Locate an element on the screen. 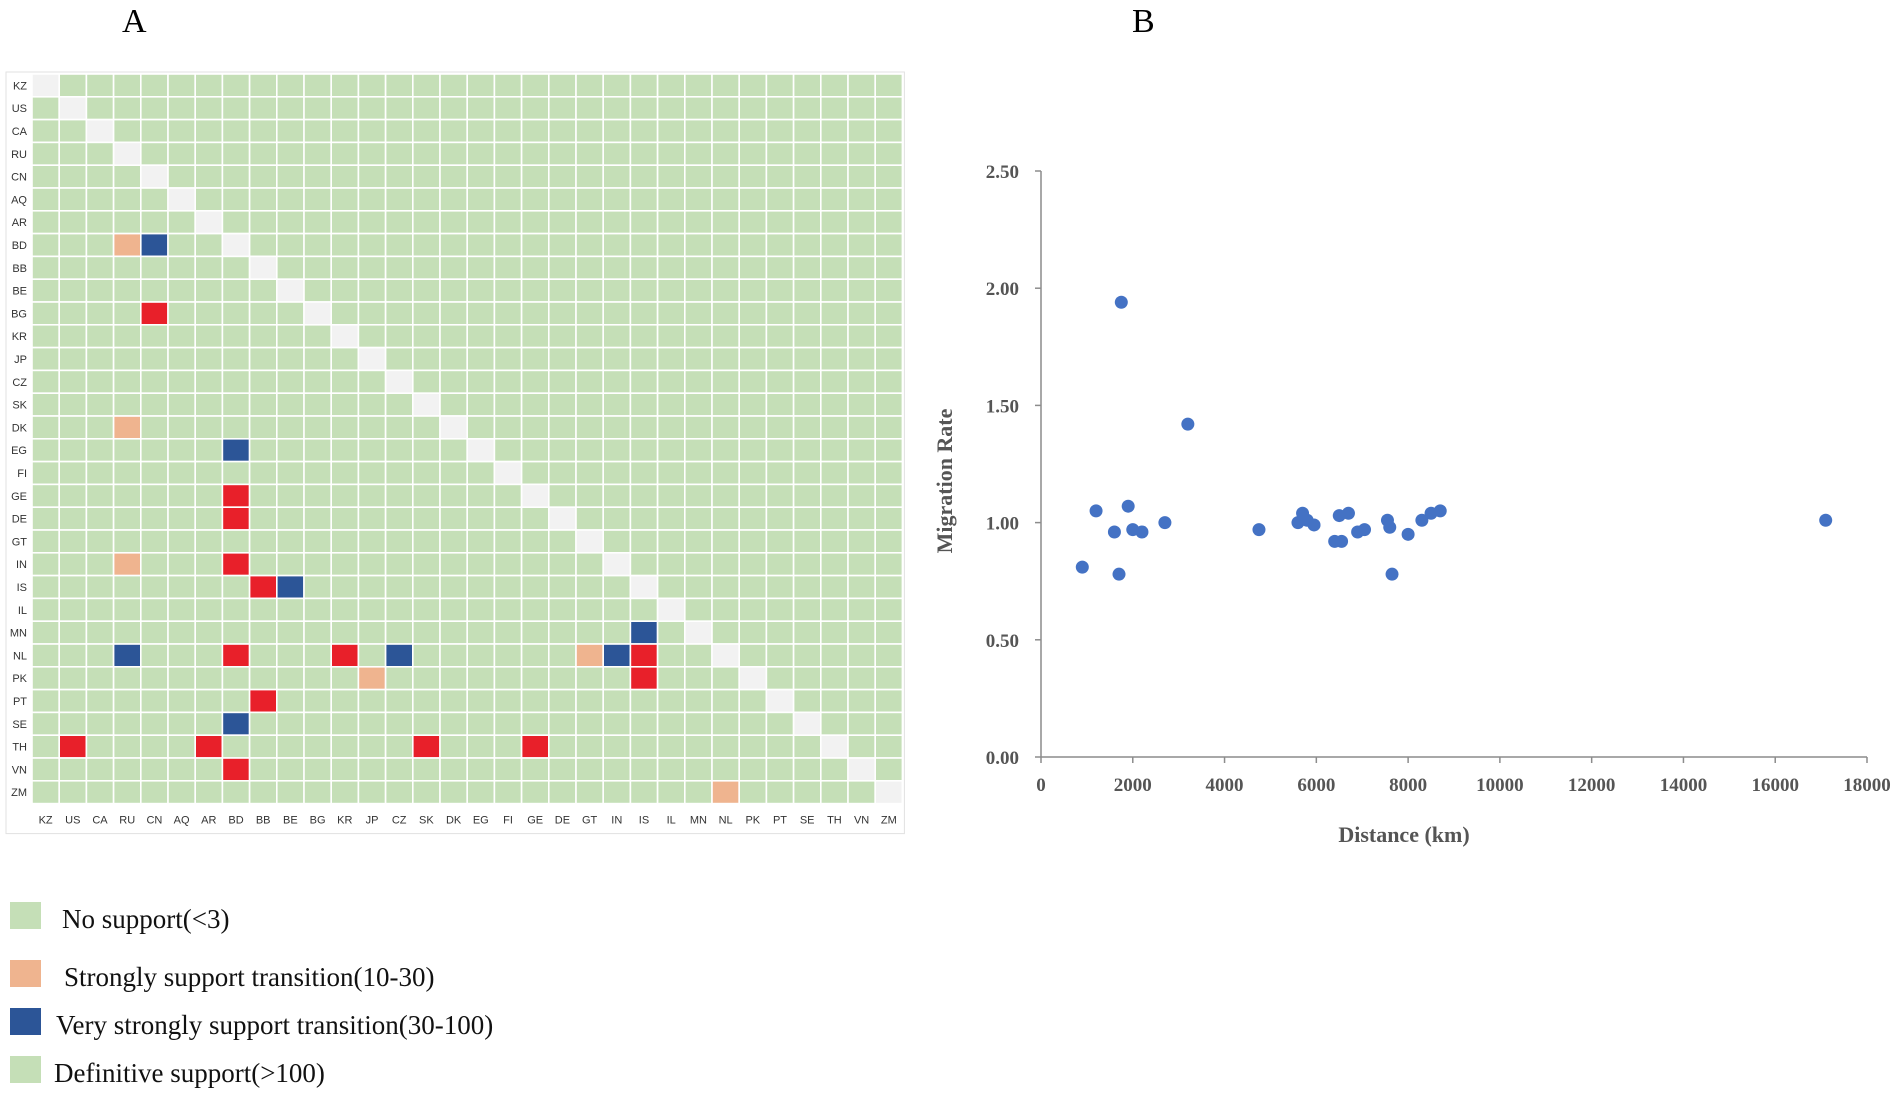  heatmap-cell-se-ca is located at coordinates (100, 724).